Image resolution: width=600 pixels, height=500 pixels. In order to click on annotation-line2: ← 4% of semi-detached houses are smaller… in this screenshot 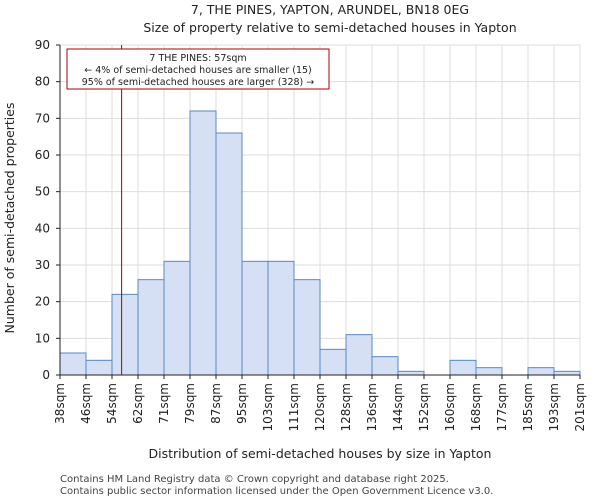, I will do `click(198, 70)`.